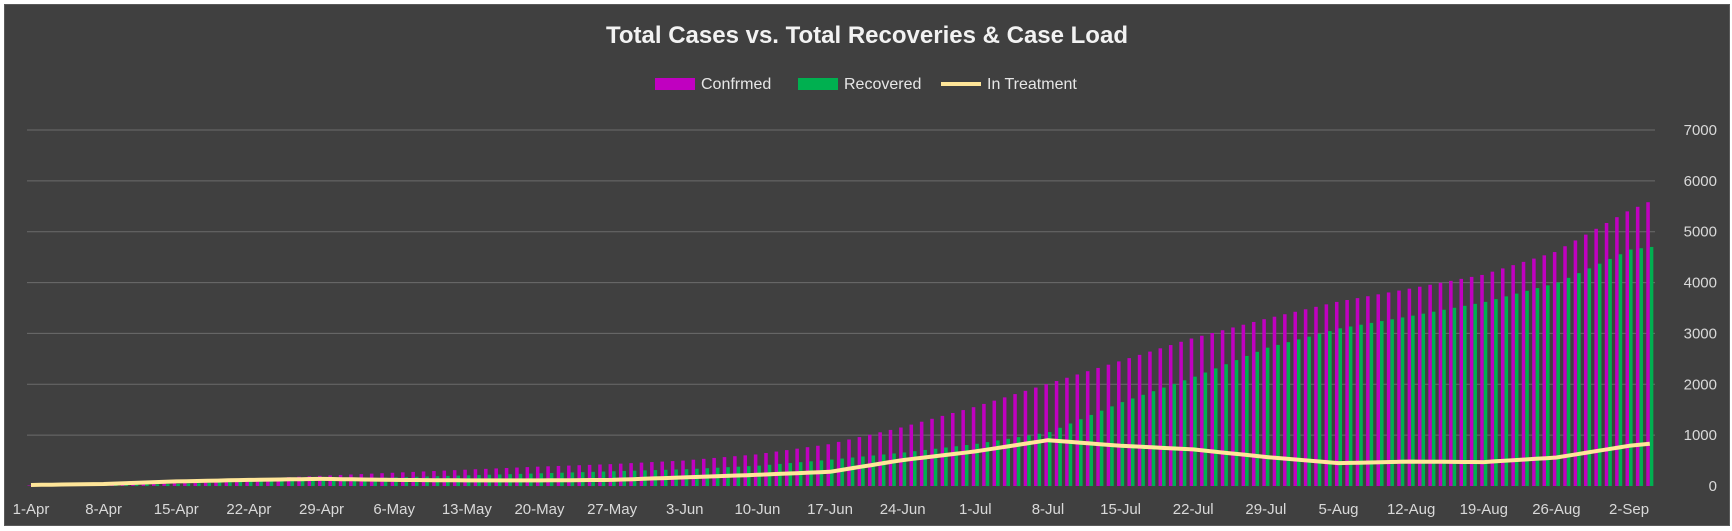 Image resolution: width=1732 pixels, height=531 pixels. I want to click on x-tick-label: 19-Aug, so click(1484, 509).